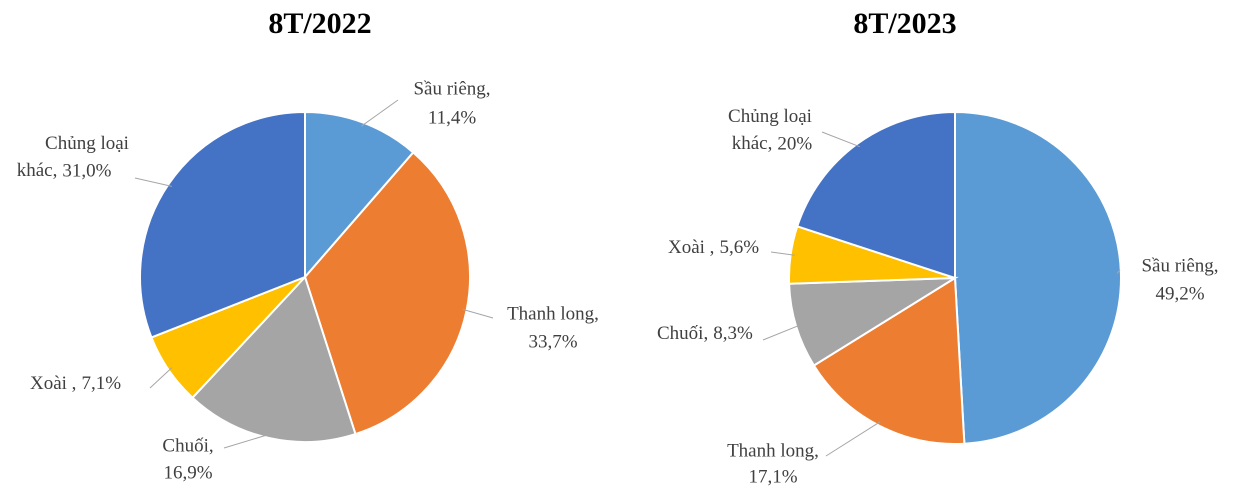 Image resolution: width=1243 pixels, height=488 pixels. I want to click on data-label: 11,4%, so click(452, 117).